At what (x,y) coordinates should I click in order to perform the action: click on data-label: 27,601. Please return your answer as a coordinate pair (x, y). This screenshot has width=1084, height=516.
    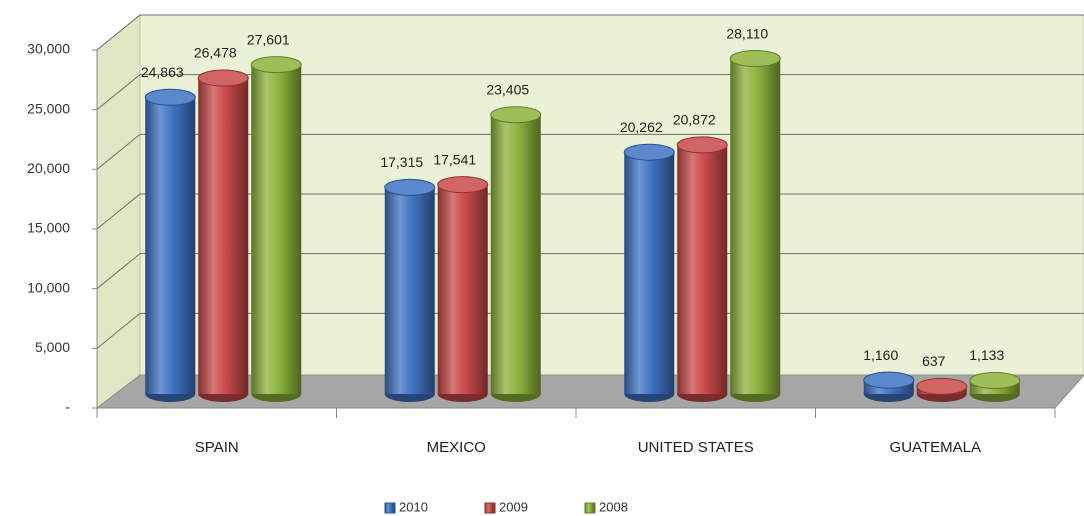
    Looking at the image, I should click on (268, 39).